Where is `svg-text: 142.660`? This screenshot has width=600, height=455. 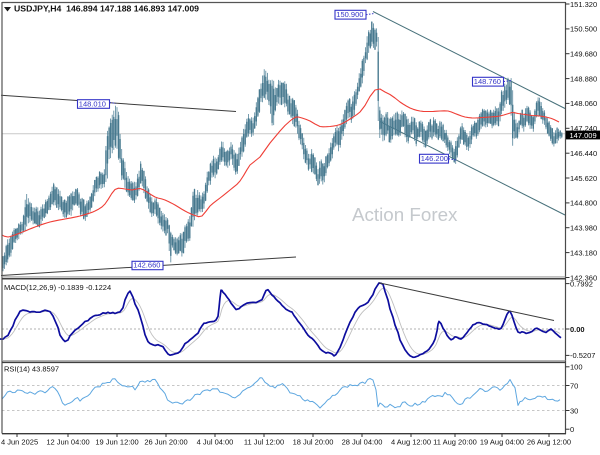
svg-text: 142.660 is located at coordinates (146, 265).